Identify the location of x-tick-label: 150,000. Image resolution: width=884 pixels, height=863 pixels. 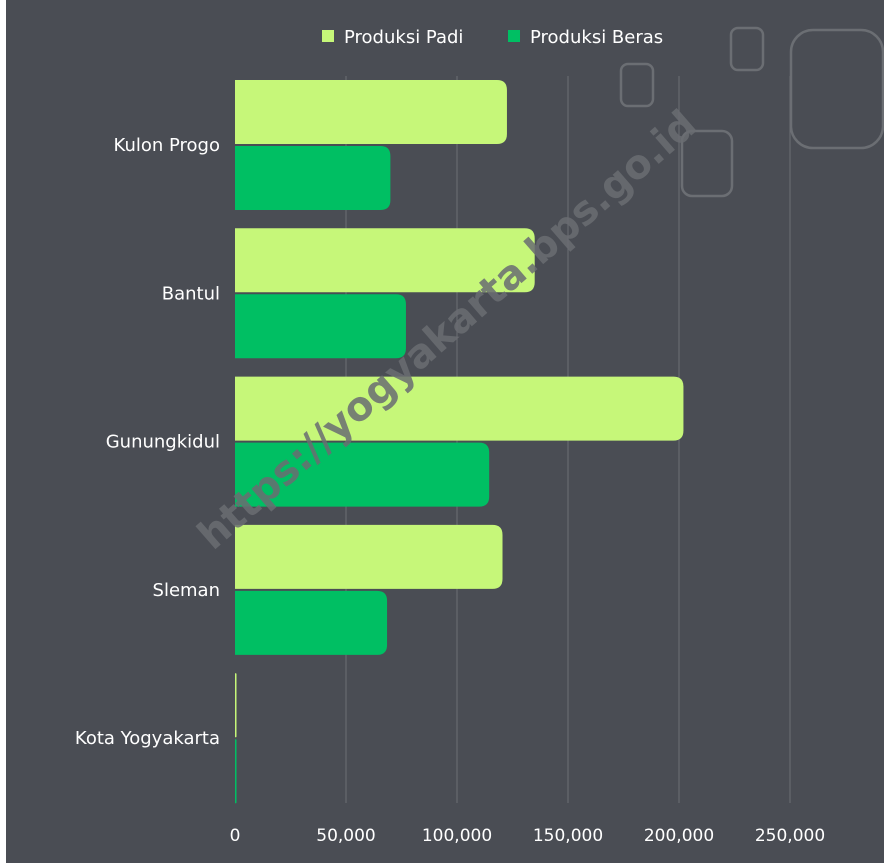
(568, 836).